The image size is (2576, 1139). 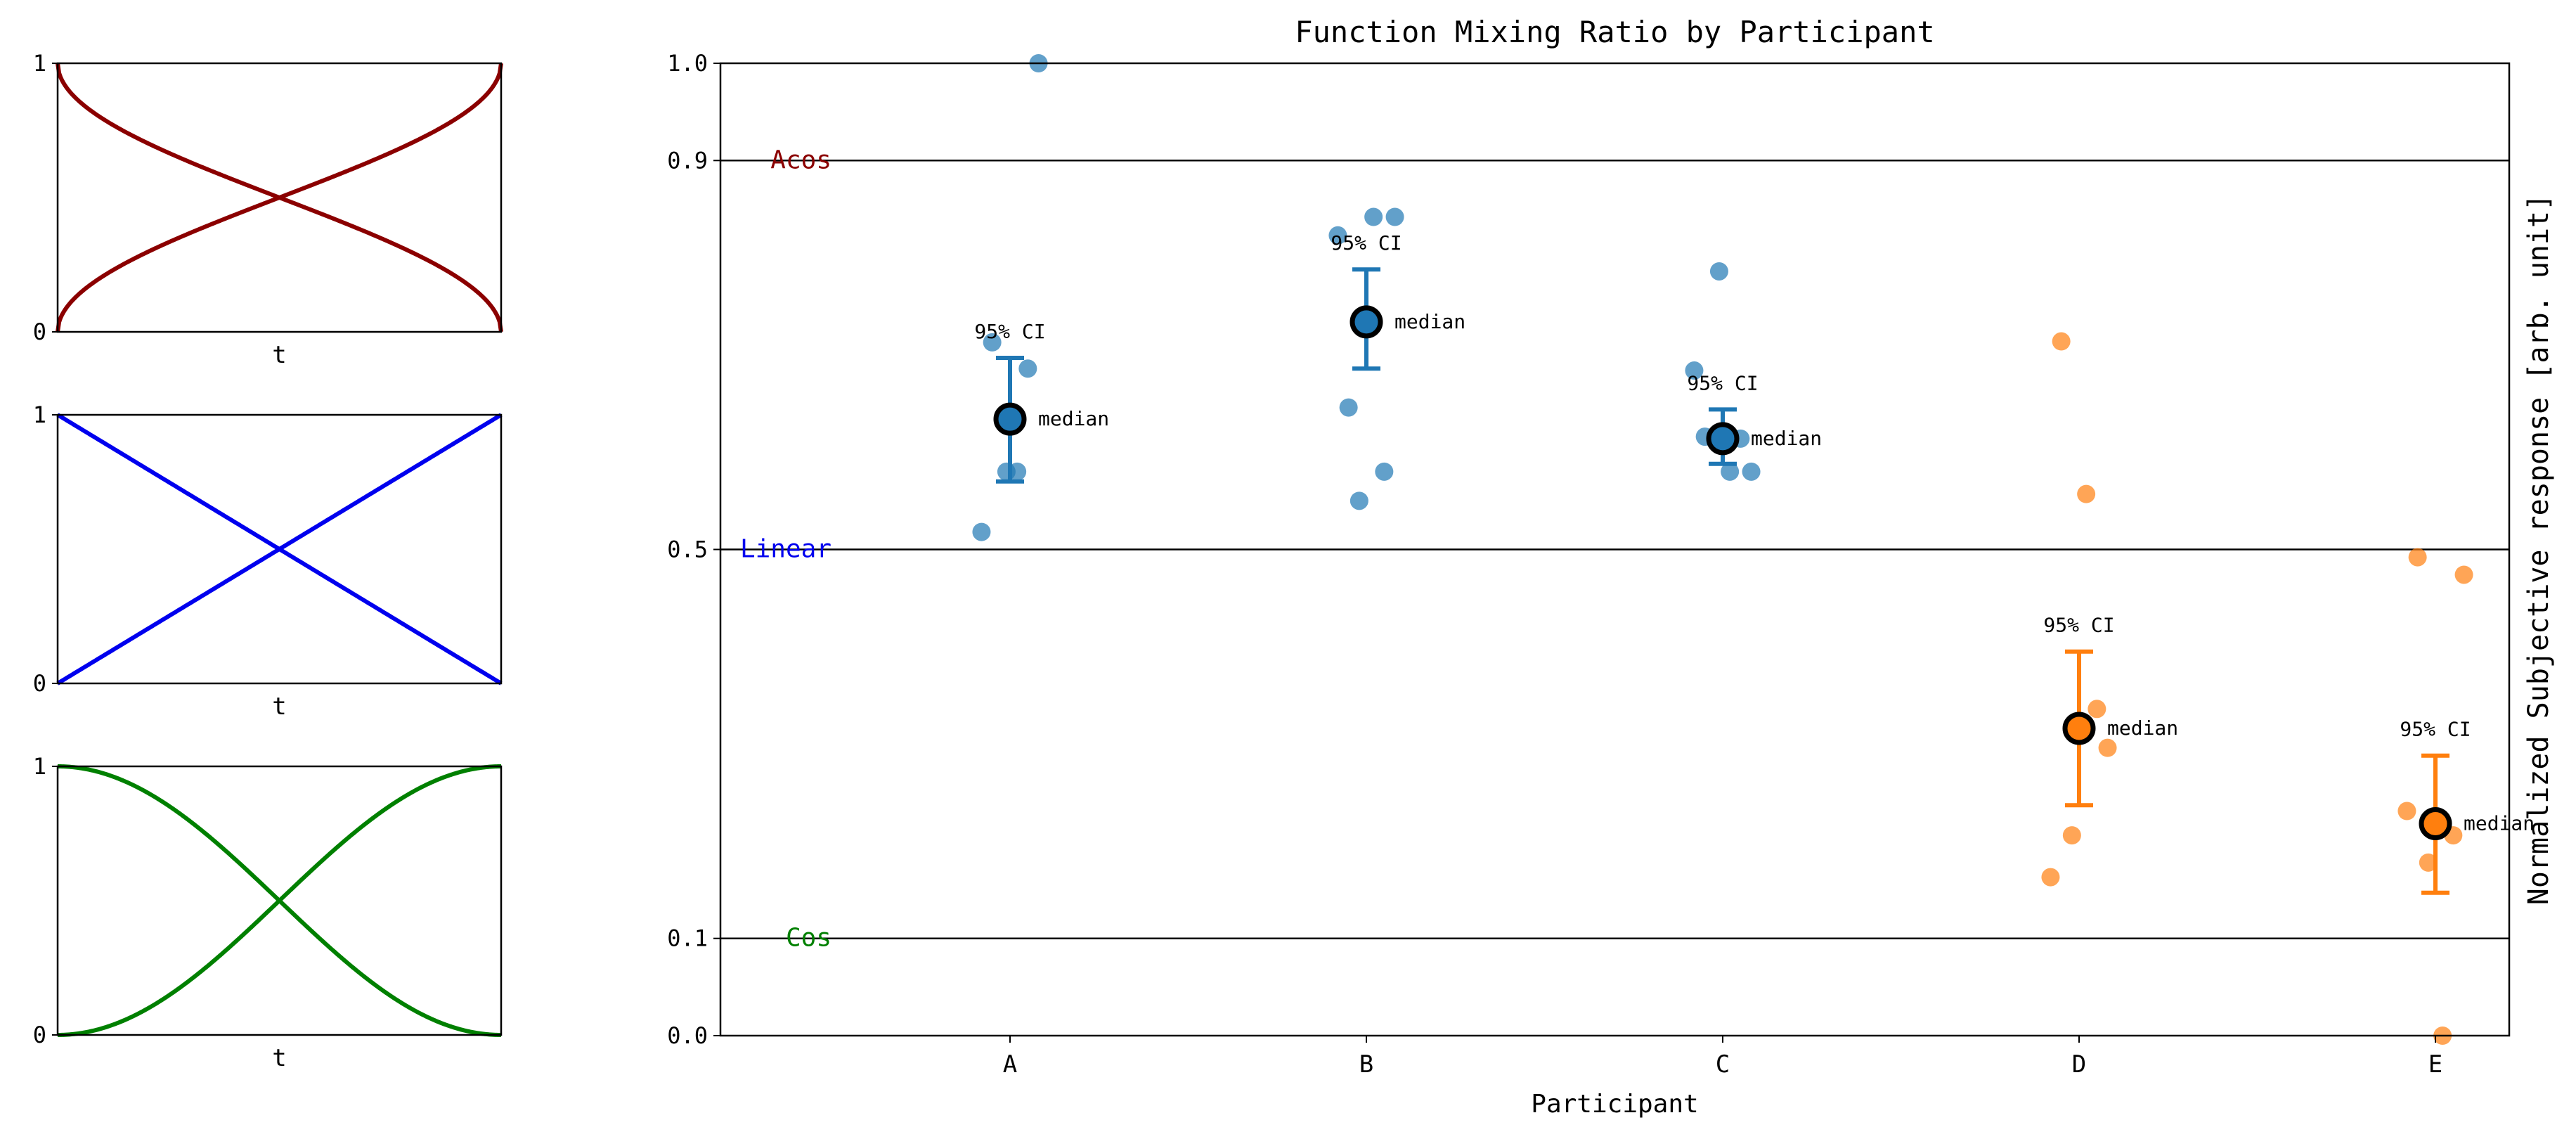 I want to click on y-tick-label: 1.0, so click(x=688, y=63).